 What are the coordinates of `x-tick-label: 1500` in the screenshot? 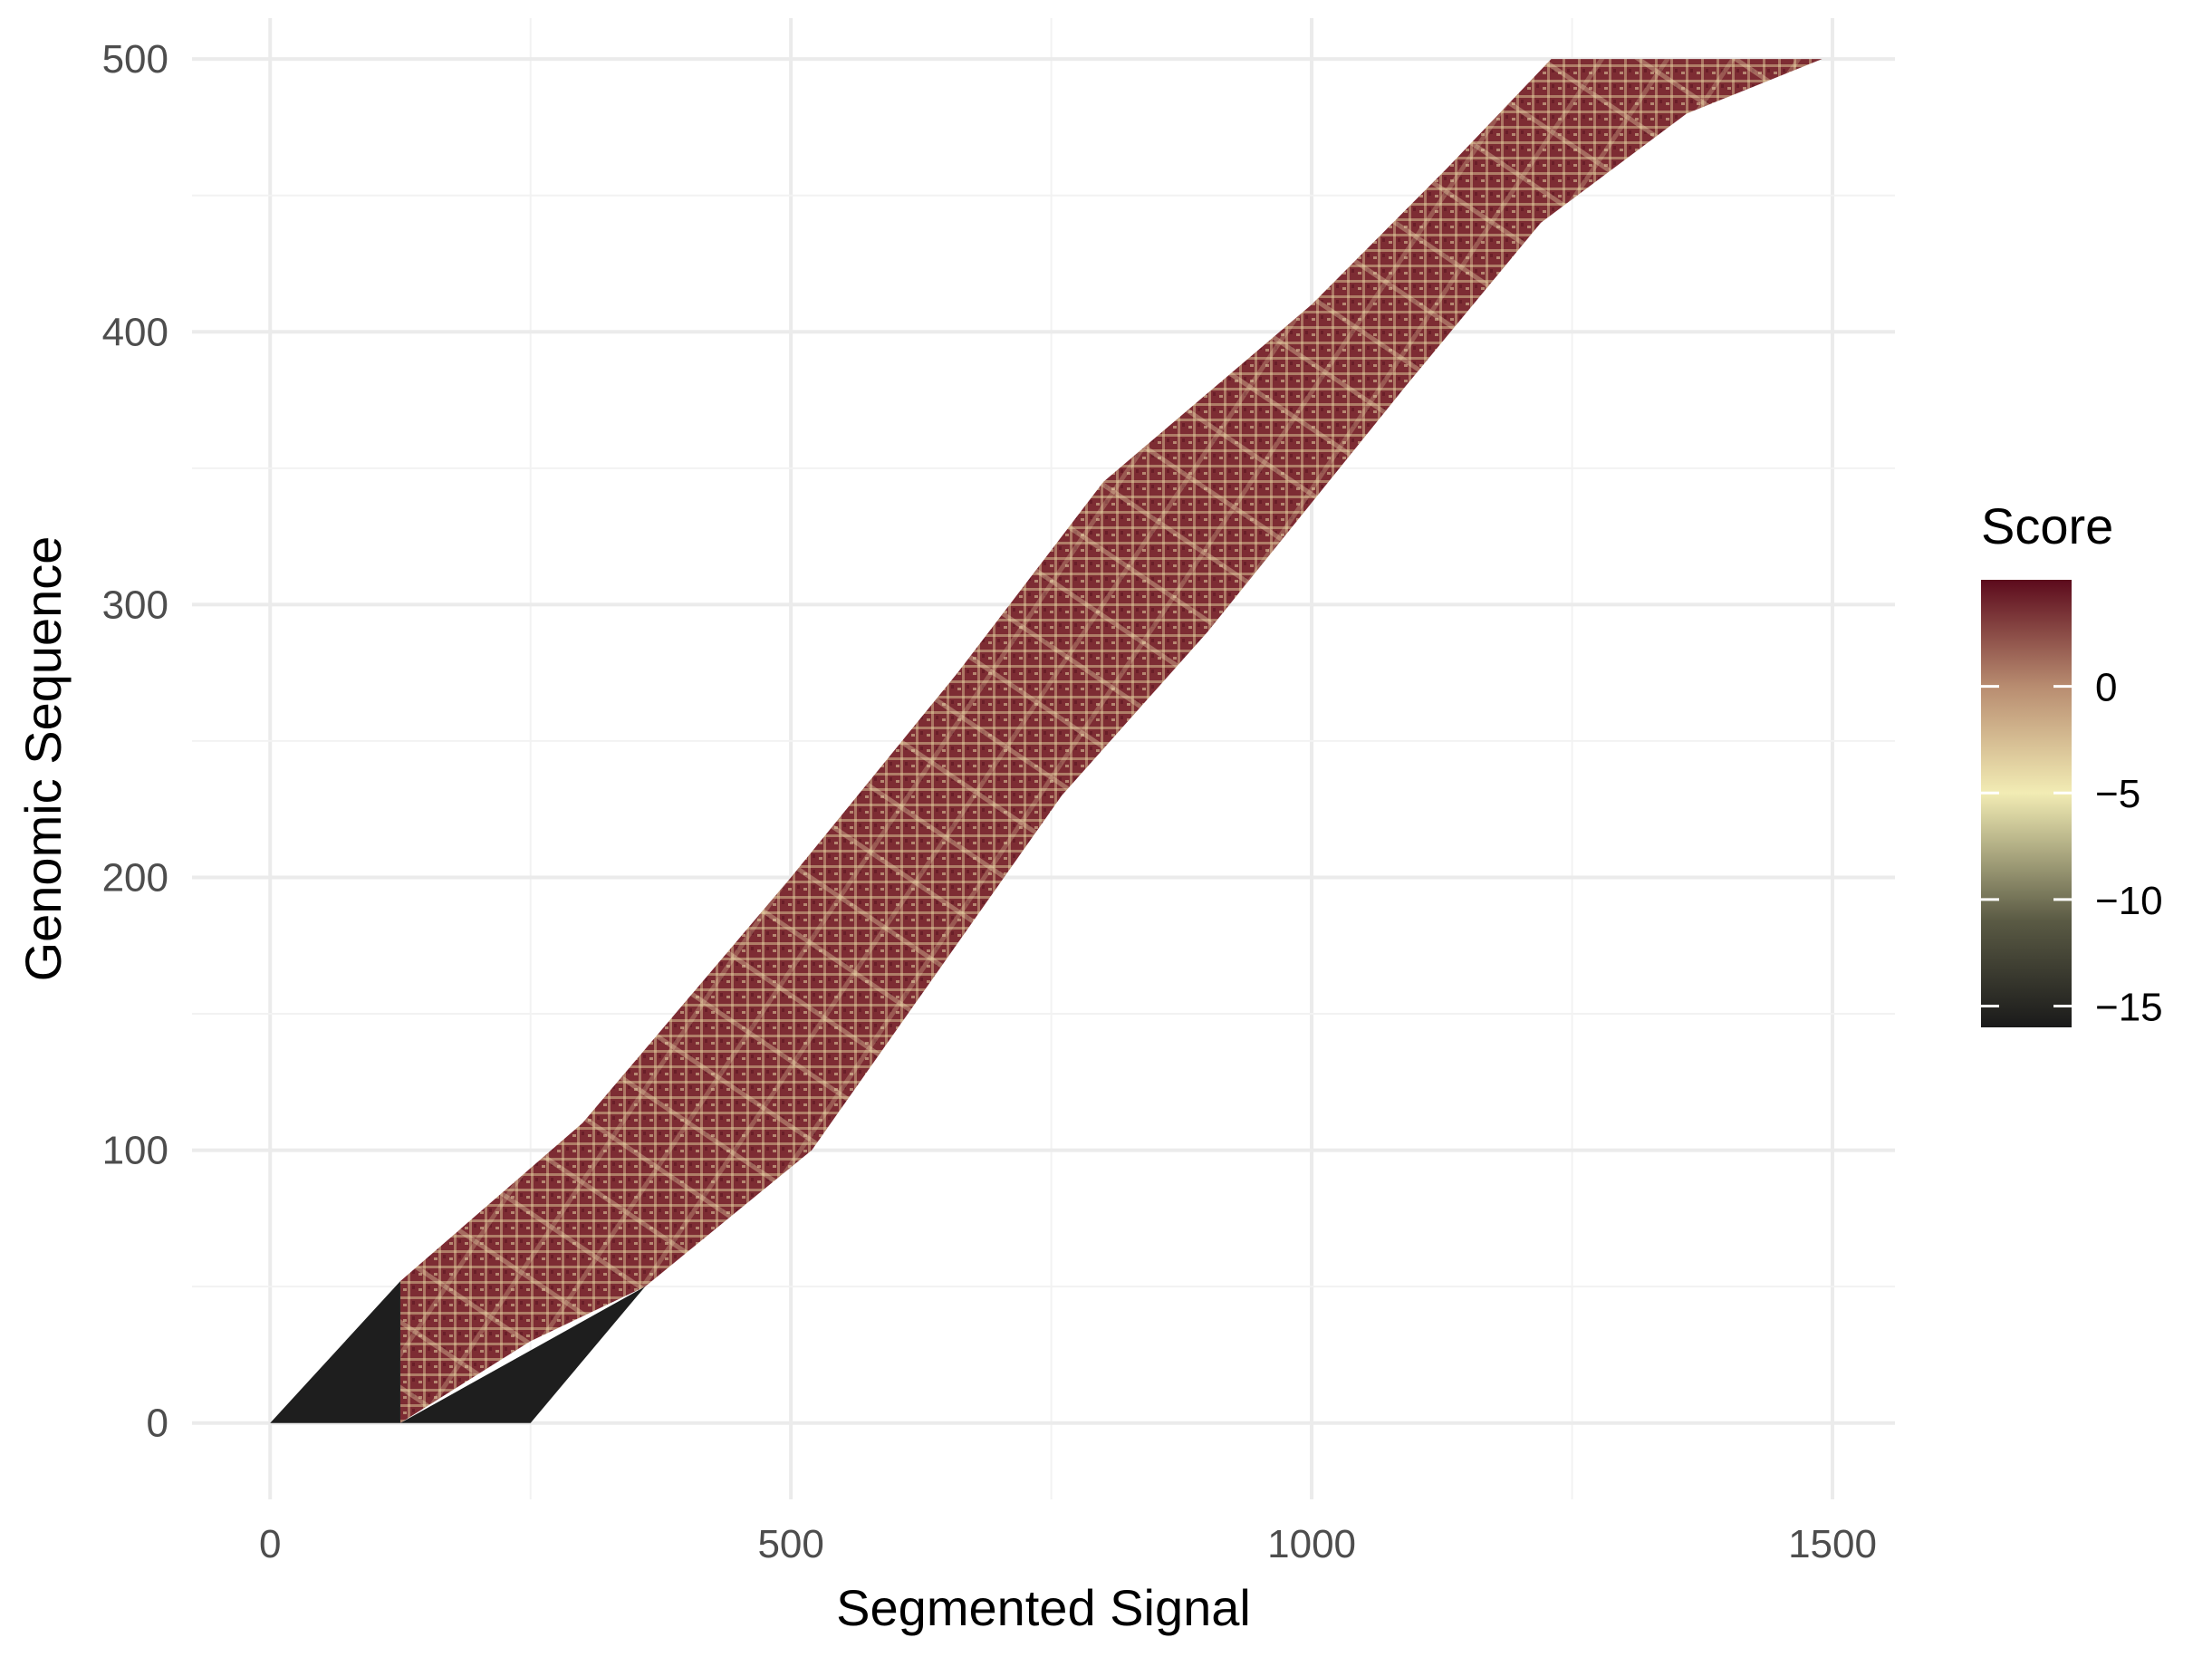 It's located at (1833, 1544).